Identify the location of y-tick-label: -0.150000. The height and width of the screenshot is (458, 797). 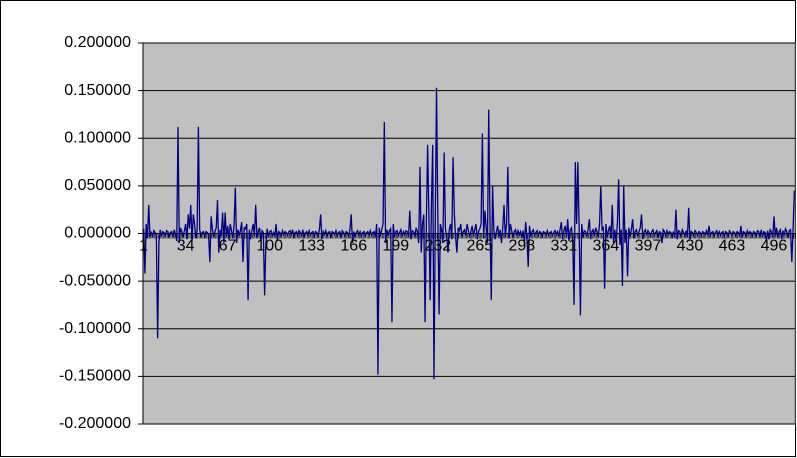
(95, 376).